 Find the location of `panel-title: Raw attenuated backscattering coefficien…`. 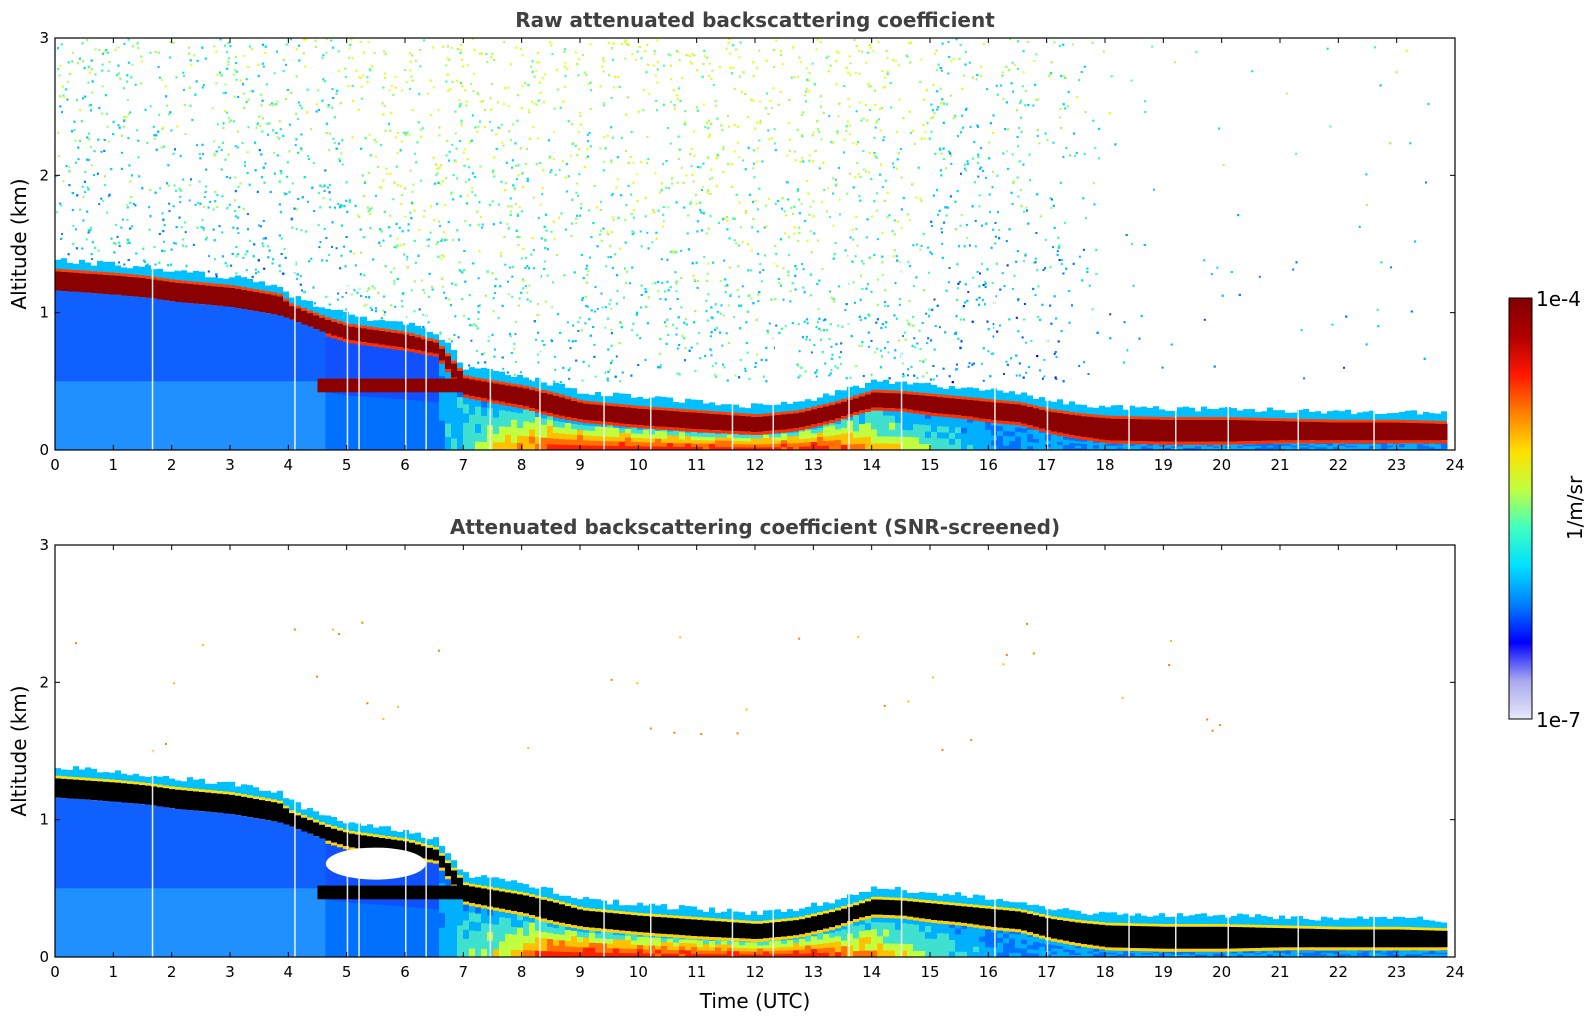

panel-title: Raw attenuated backscattering coefficien… is located at coordinates (755, 20).